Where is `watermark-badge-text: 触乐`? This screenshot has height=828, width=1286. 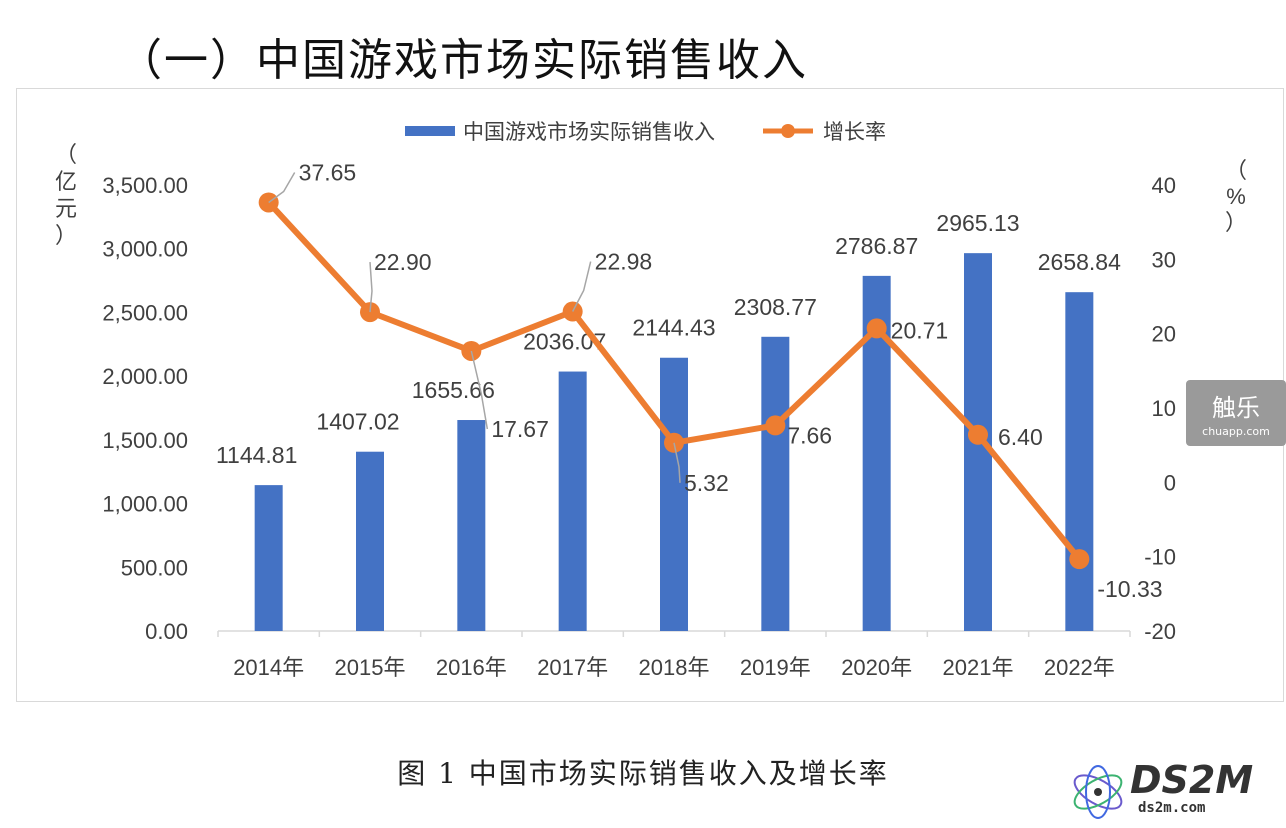 watermark-badge-text: 触乐 is located at coordinates (1236, 408).